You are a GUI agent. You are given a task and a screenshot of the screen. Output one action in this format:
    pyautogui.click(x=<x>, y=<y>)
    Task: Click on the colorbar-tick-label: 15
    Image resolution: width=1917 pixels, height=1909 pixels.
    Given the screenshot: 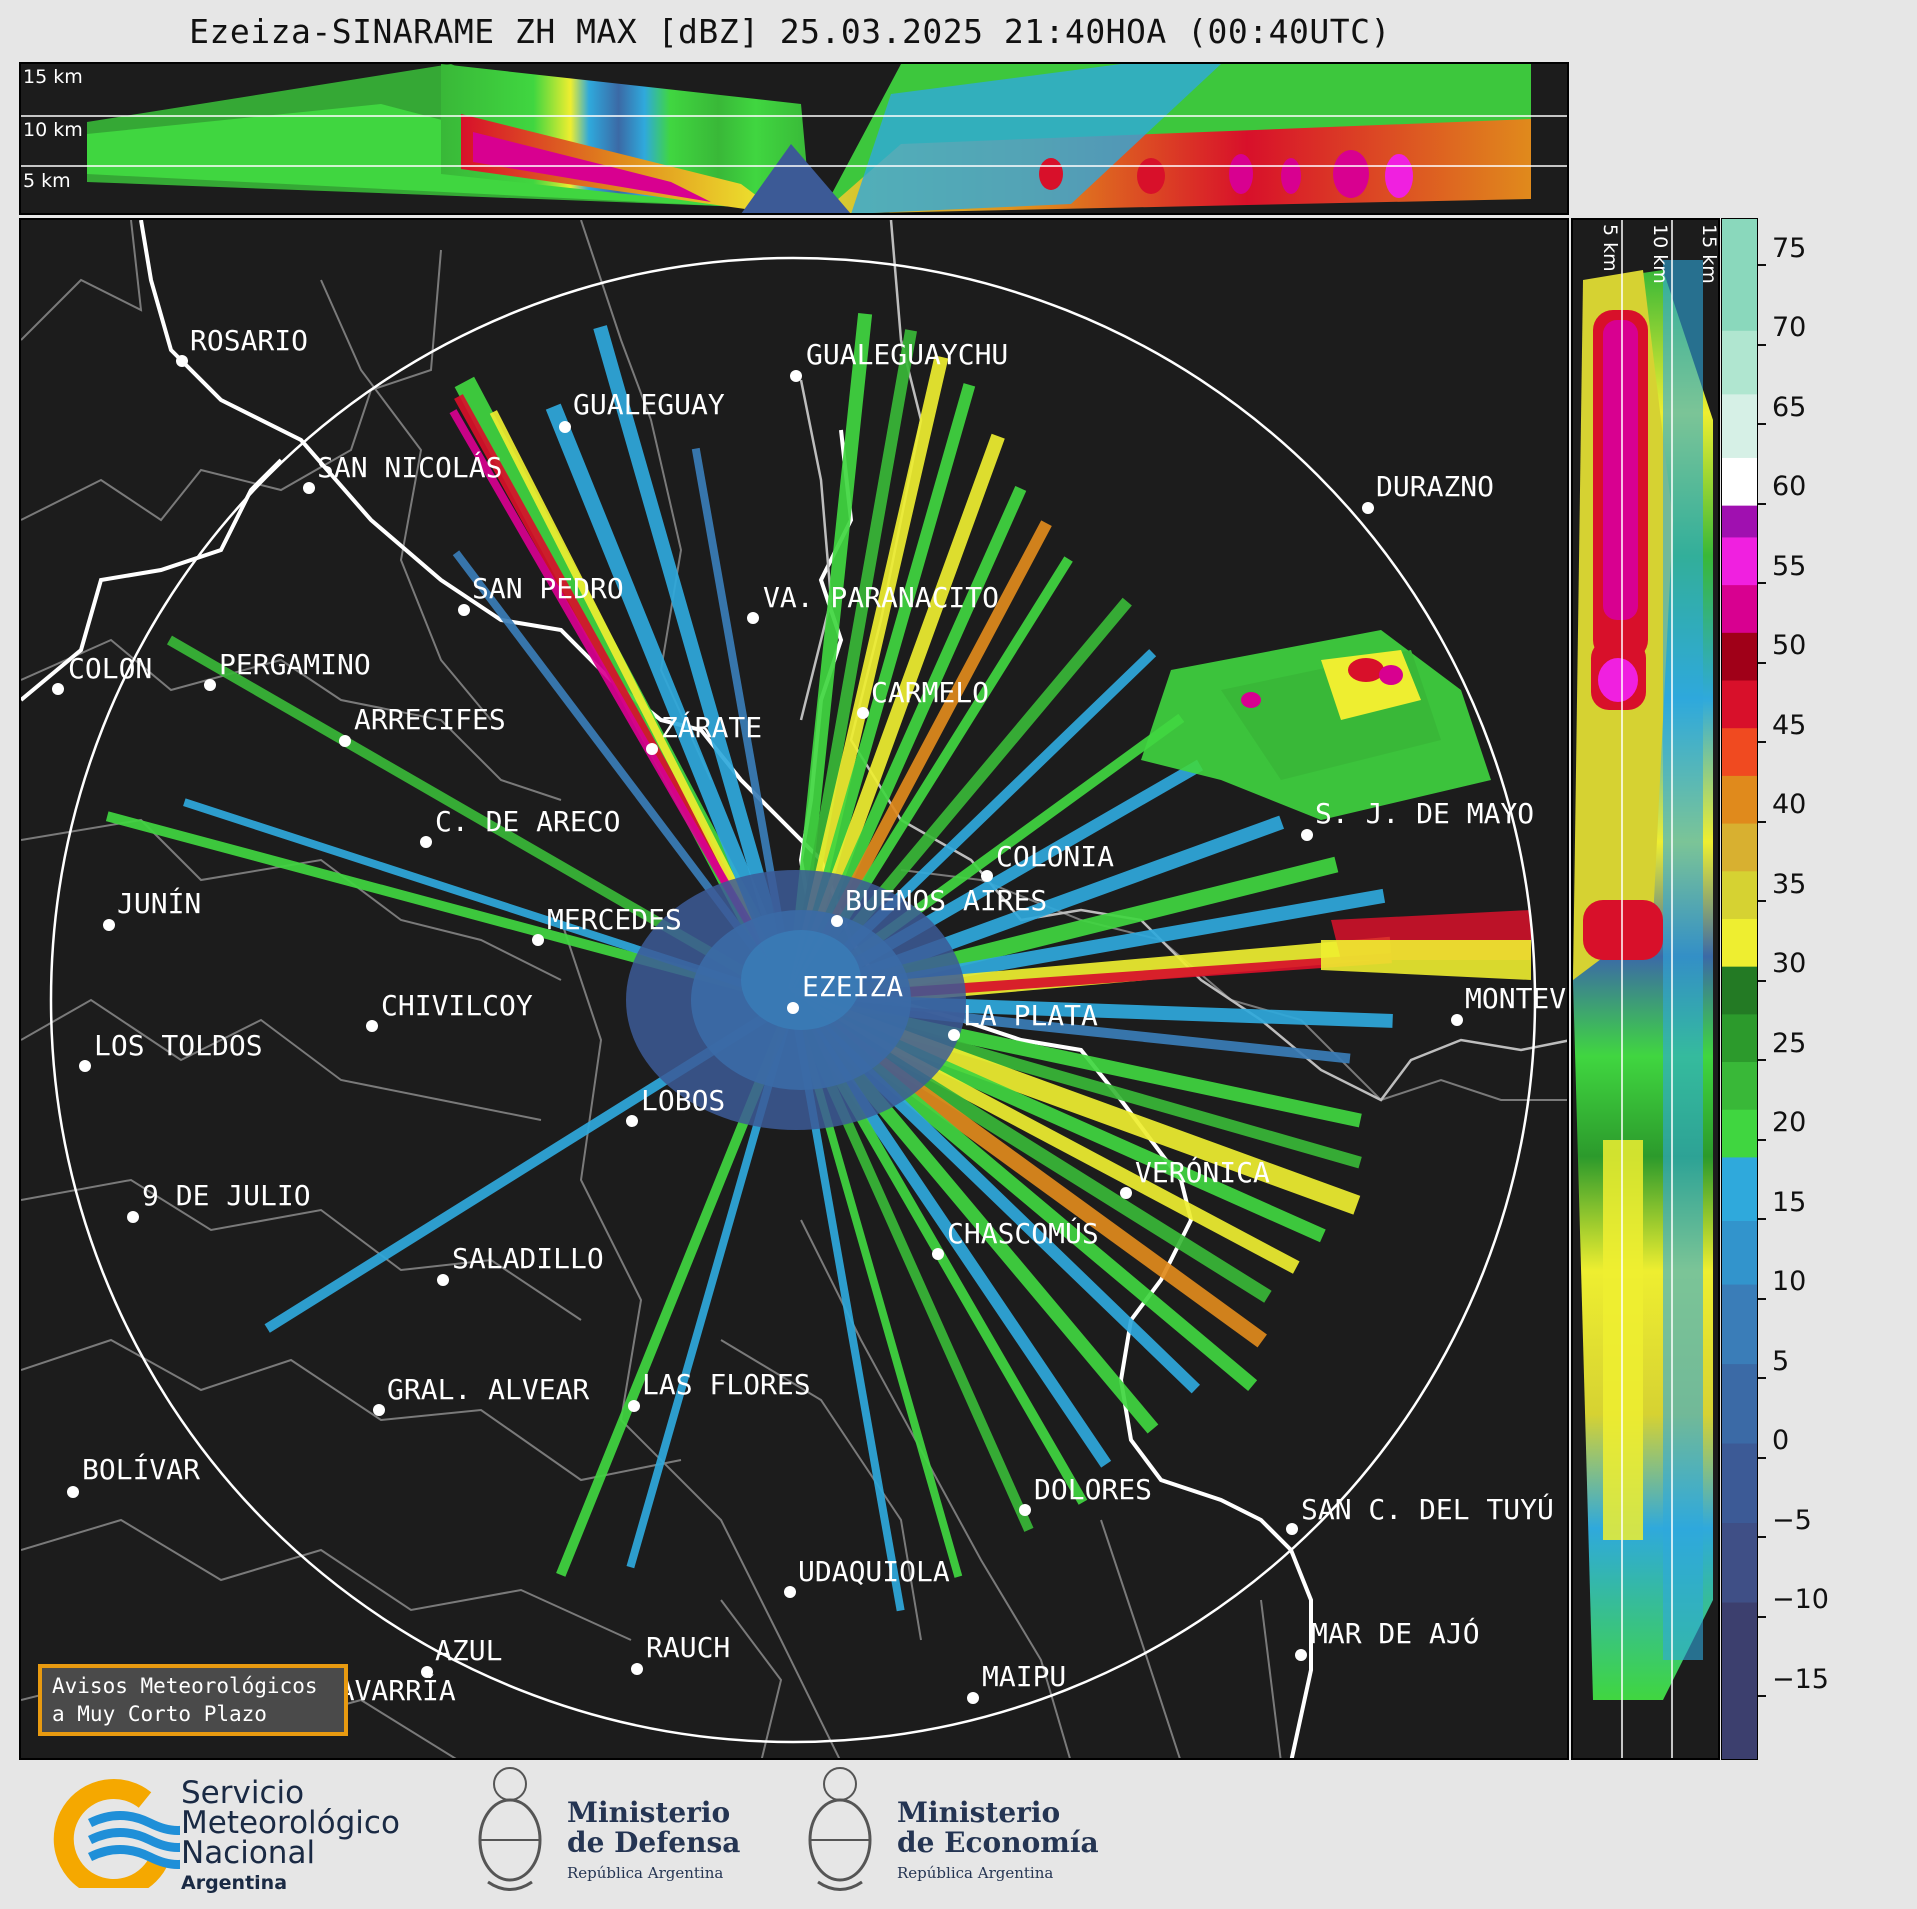 What is the action you would take?
    pyautogui.click(x=1789, y=1202)
    